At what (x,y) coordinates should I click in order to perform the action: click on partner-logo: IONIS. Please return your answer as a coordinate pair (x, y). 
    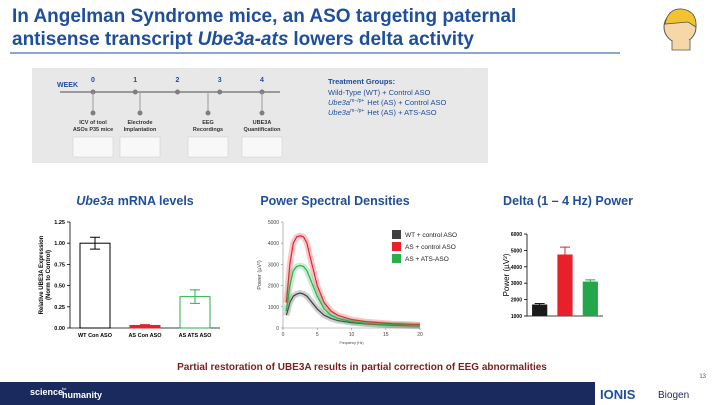
    Looking at the image, I should click on (618, 394).